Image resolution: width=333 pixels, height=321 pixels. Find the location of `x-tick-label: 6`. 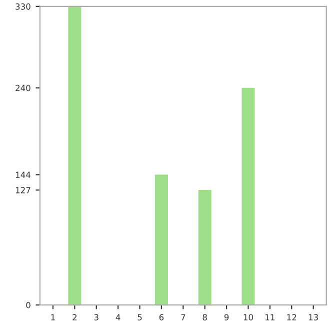

x-tick-label: 6 is located at coordinates (161, 317).